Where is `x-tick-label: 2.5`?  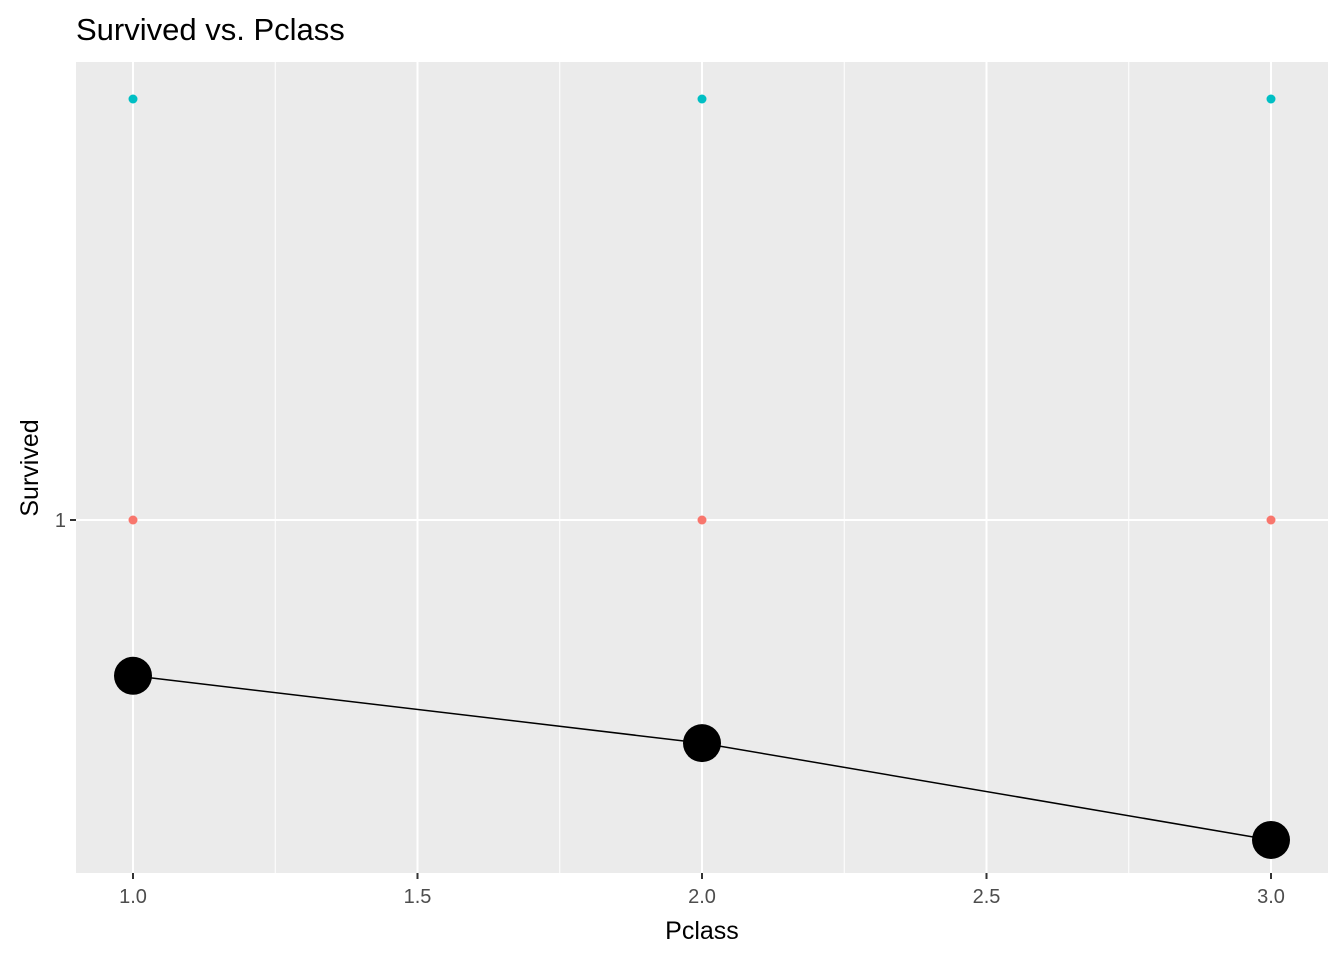
x-tick-label: 2.5 is located at coordinates (987, 897).